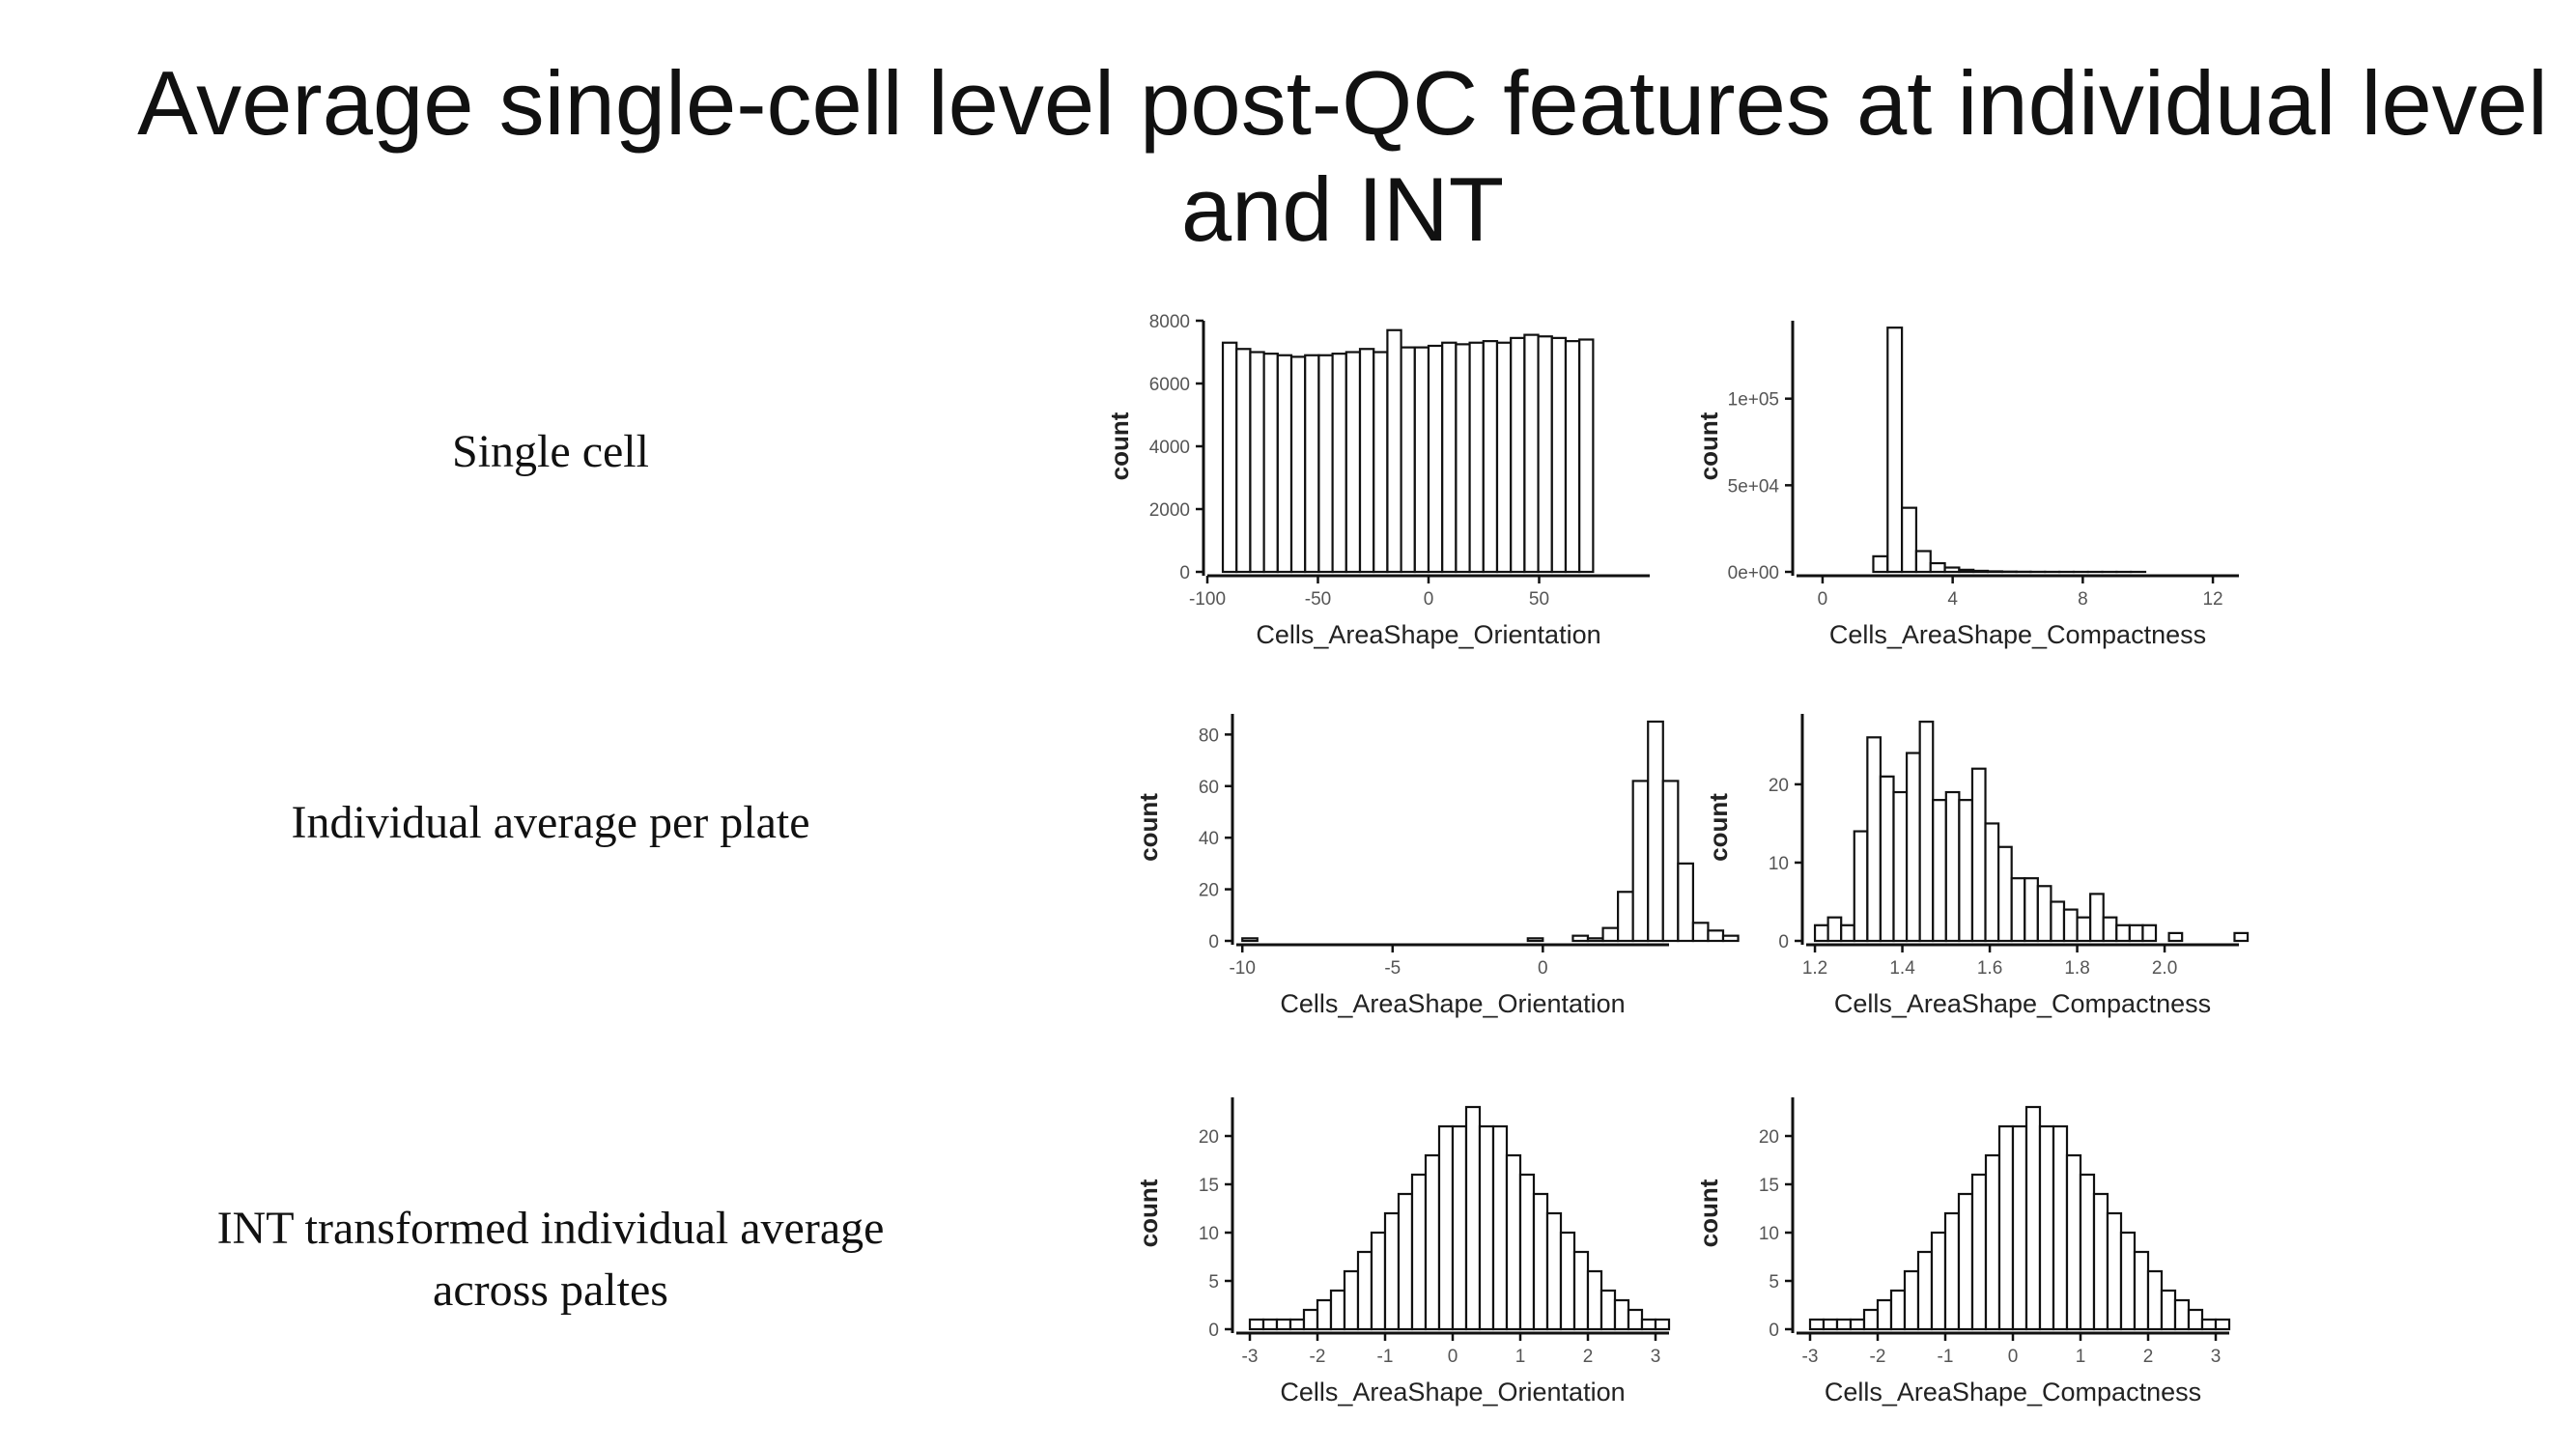 This screenshot has width=2576, height=1449. What do you see at coordinates (2148, 1357) in the screenshot?
I see `x-tick-label: 2` at bounding box center [2148, 1357].